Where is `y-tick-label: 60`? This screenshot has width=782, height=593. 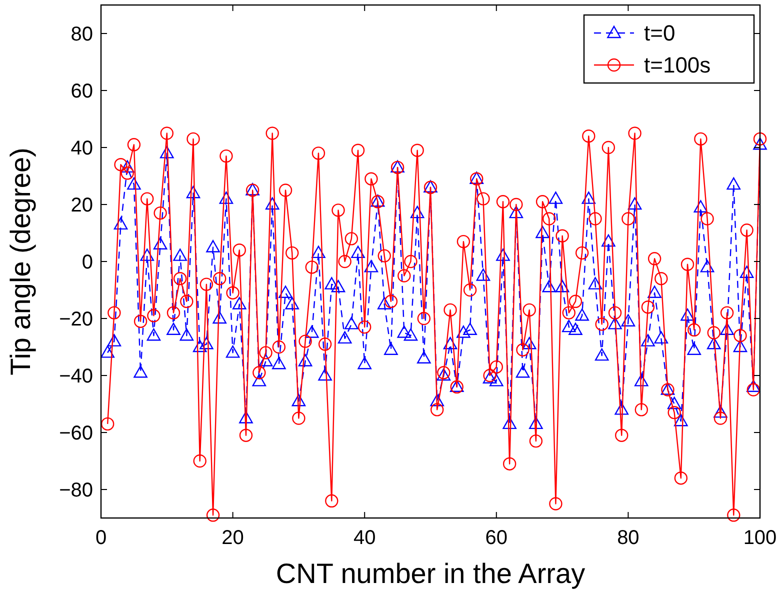
y-tick-label: 60 is located at coordinates (81, 91).